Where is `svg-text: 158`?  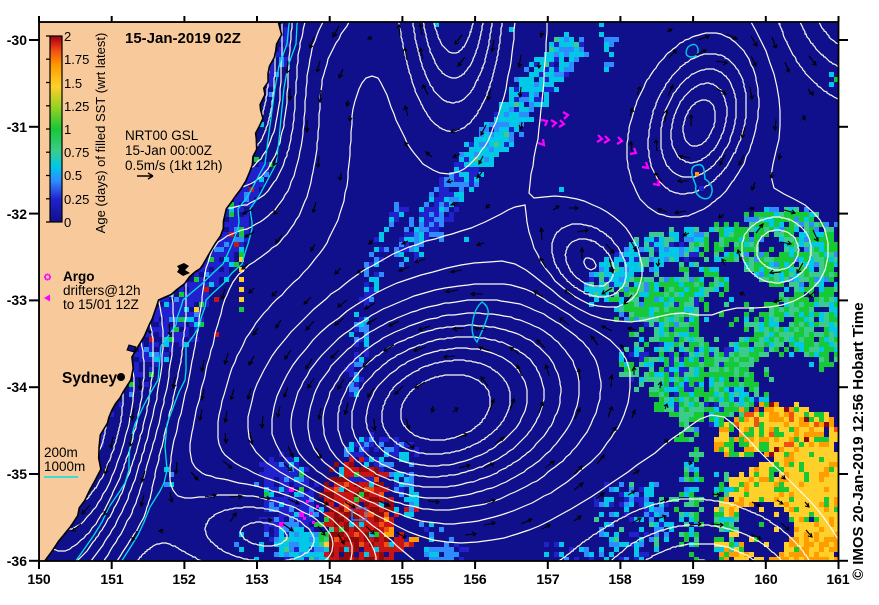 svg-text: 158 is located at coordinates (620, 579).